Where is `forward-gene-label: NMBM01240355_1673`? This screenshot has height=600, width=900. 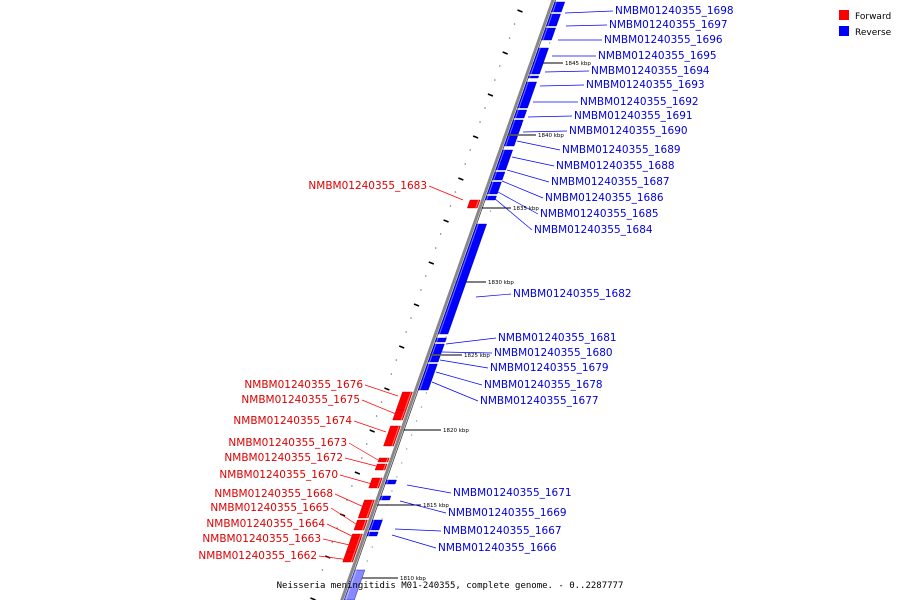 forward-gene-label: NMBM01240355_1673 is located at coordinates (287, 443).